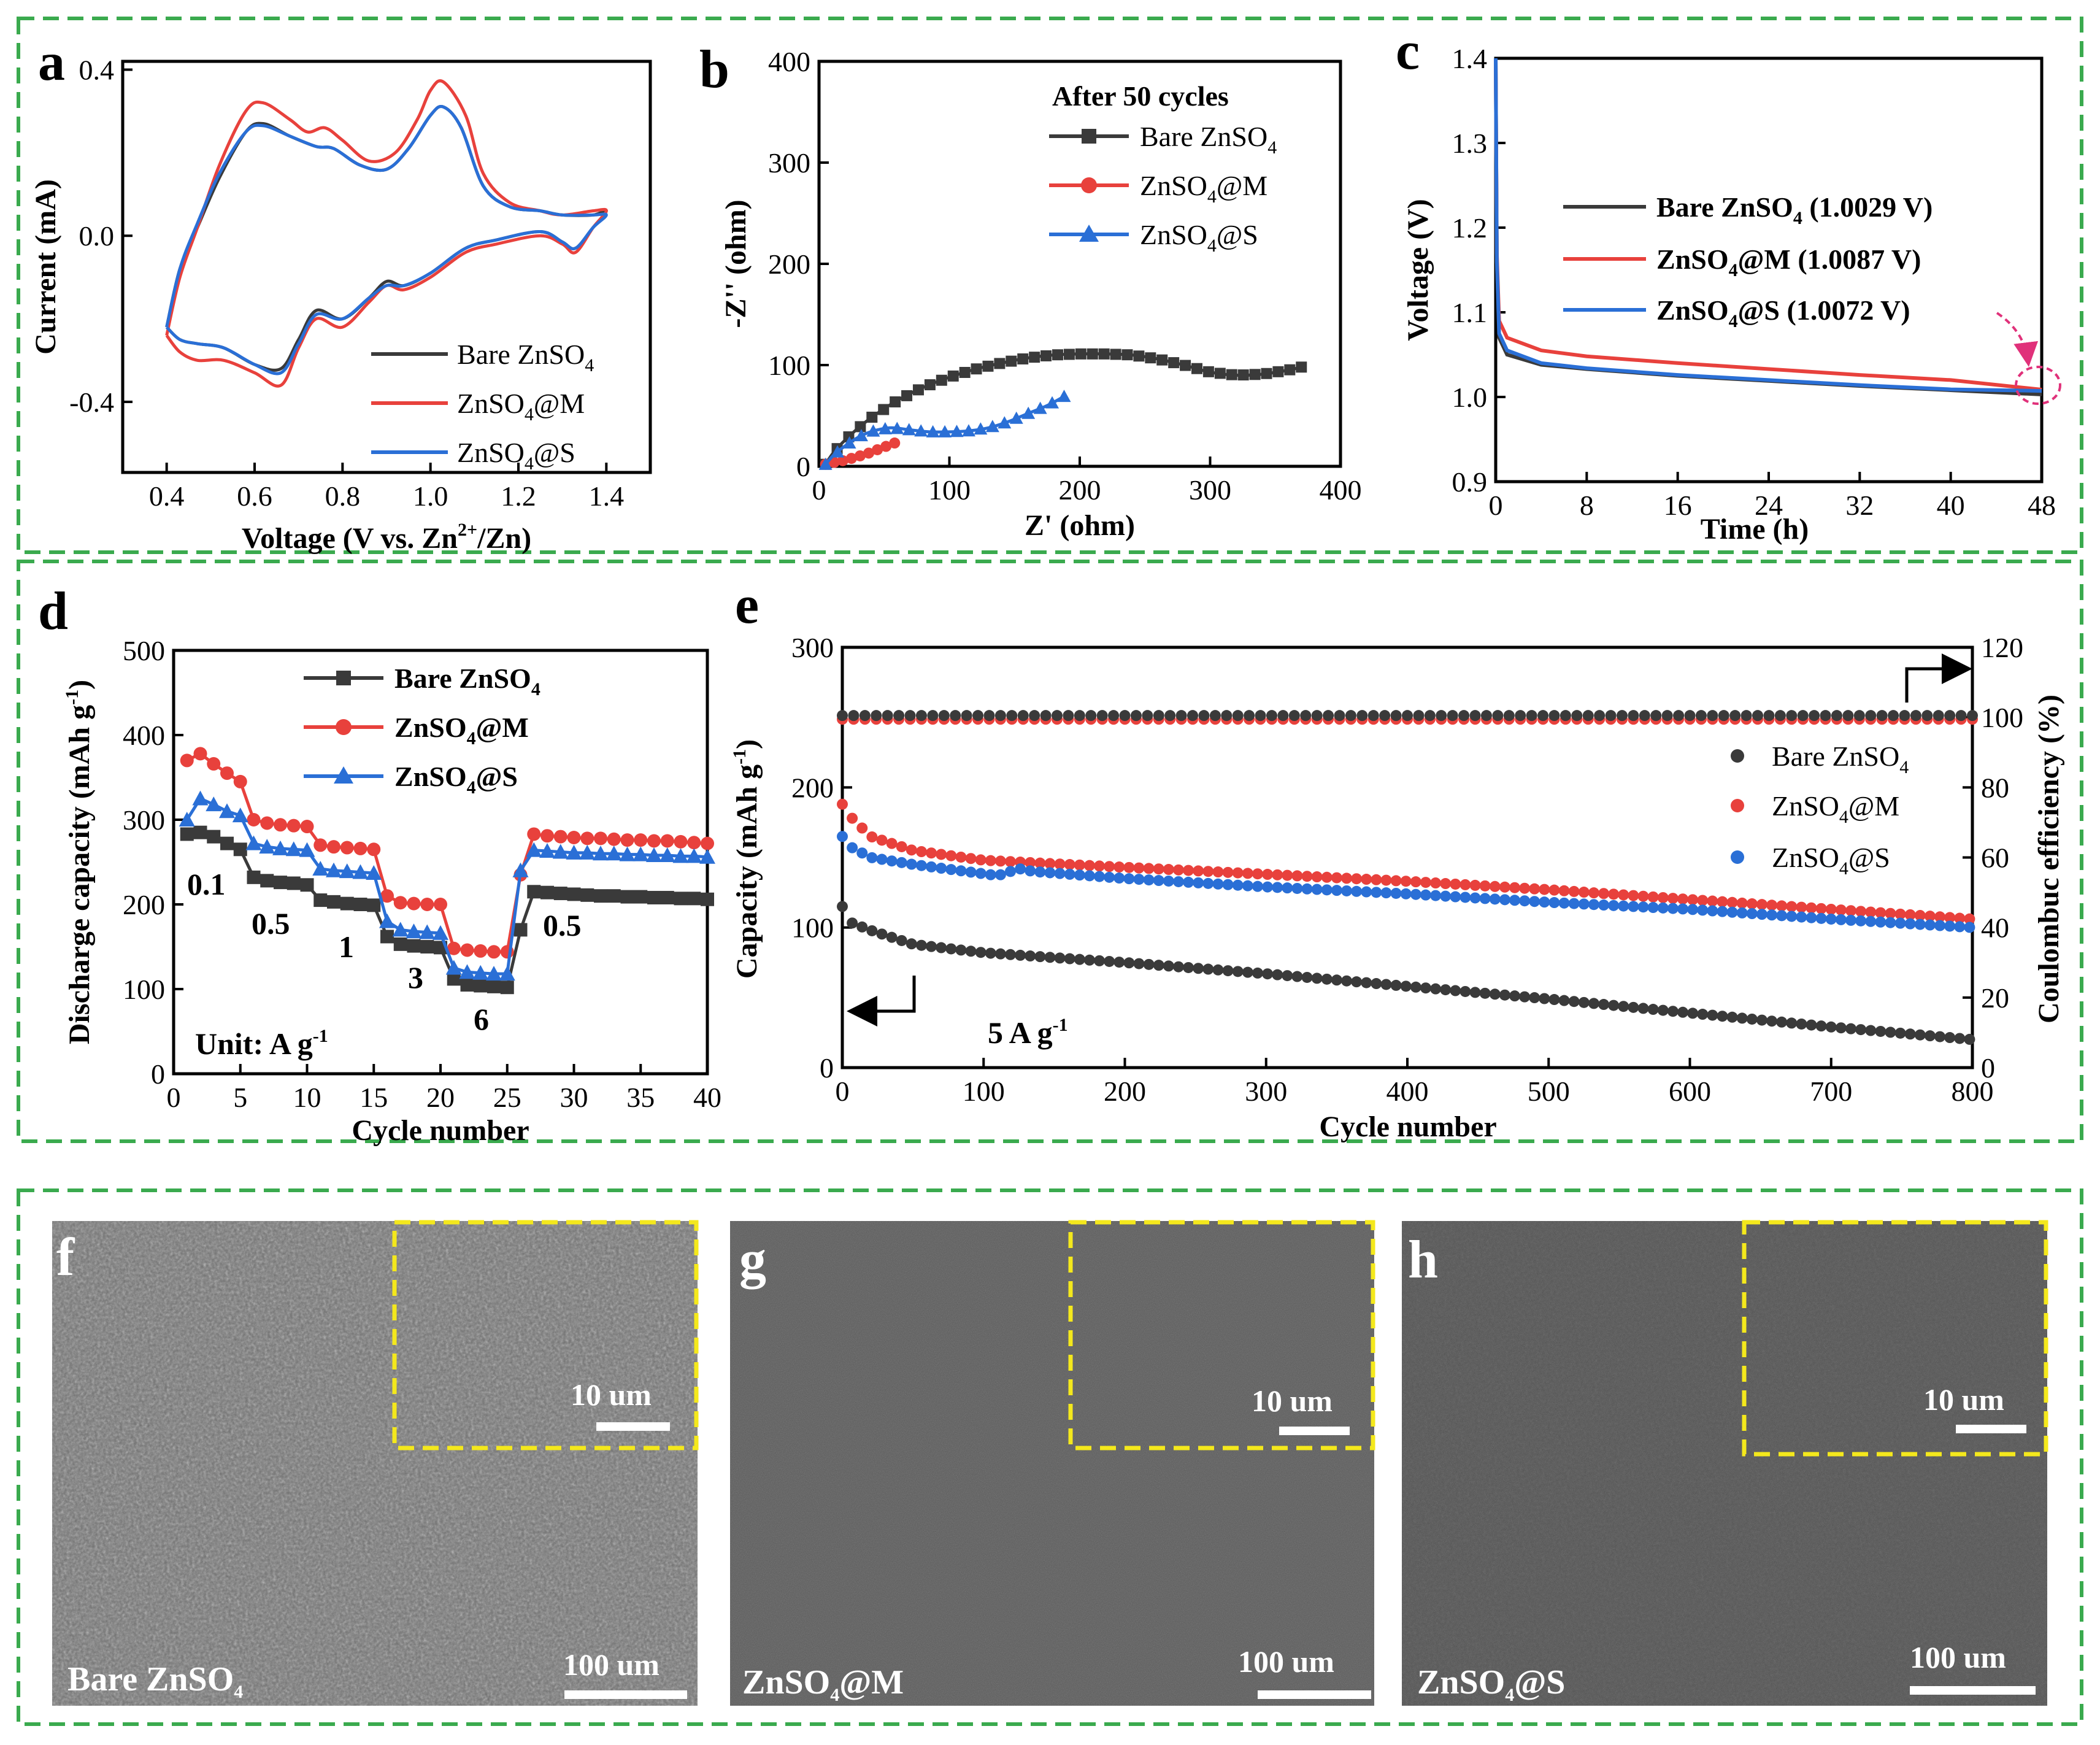  I want to click on rate-label-5: 0.5, so click(562, 925).